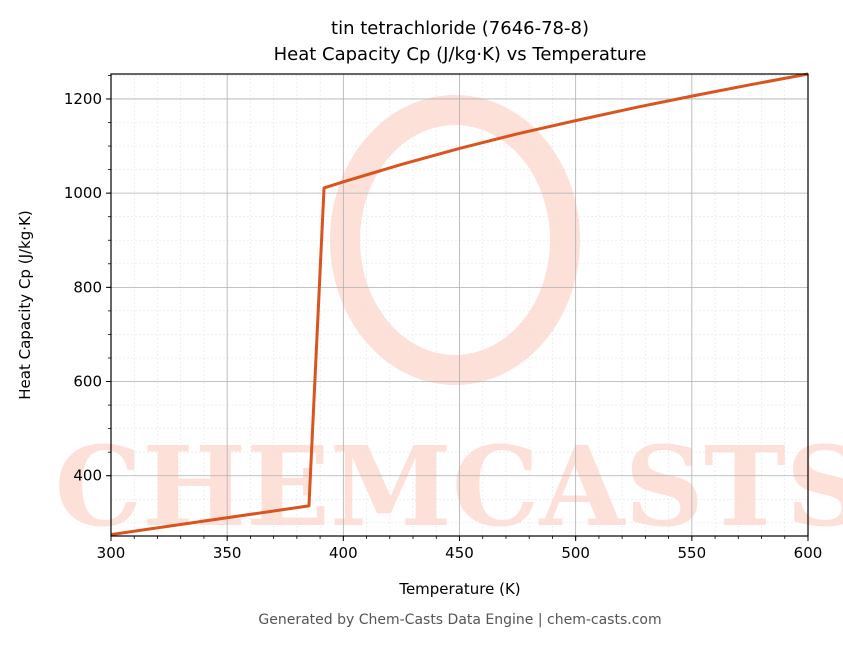  Describe the element at coordinates (575, 553) in the screenshot. I see `x-tick-label: 500` at that location.